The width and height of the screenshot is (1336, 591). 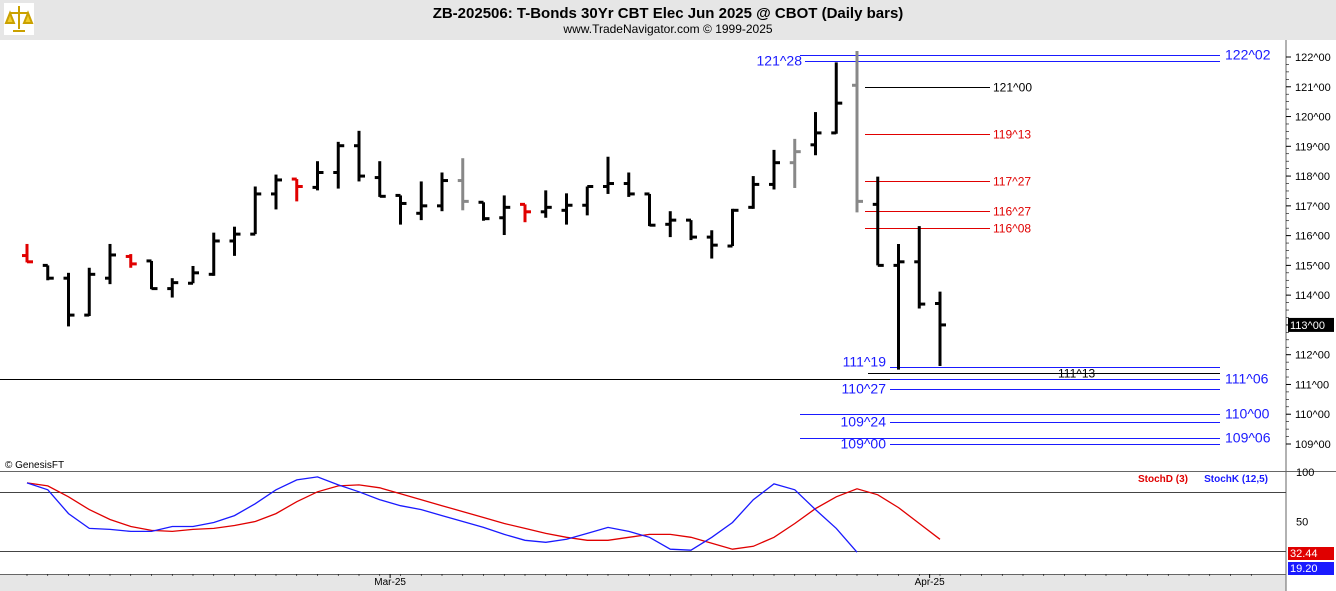 I want to click on last-price-box, so click(x=1311, y=324).